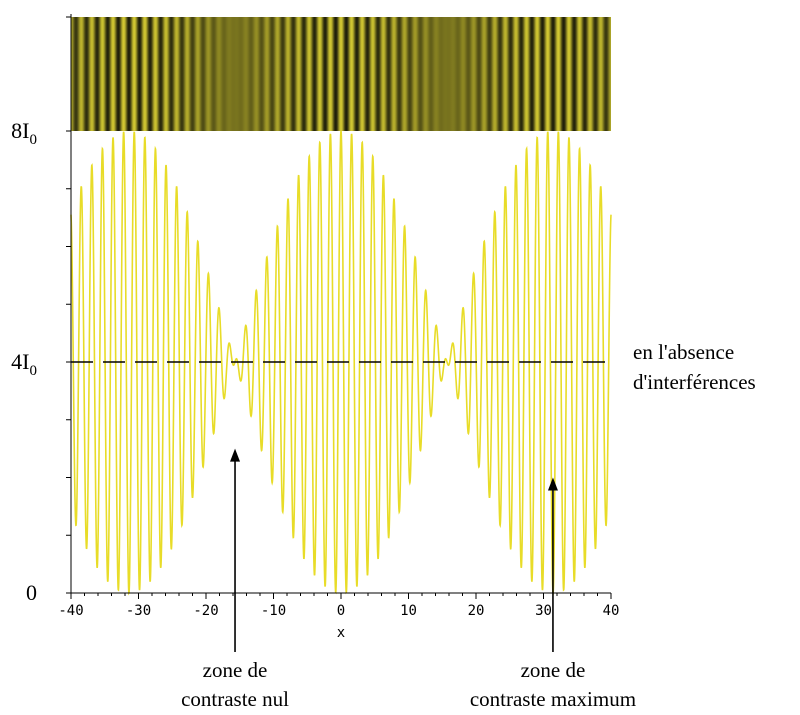 The width and height of the screenshot is (800, 715). What do you see at coordinates (70, 611) in the screenshot?
I see `x-tick-label: -40` at bounding box center [70, 611].